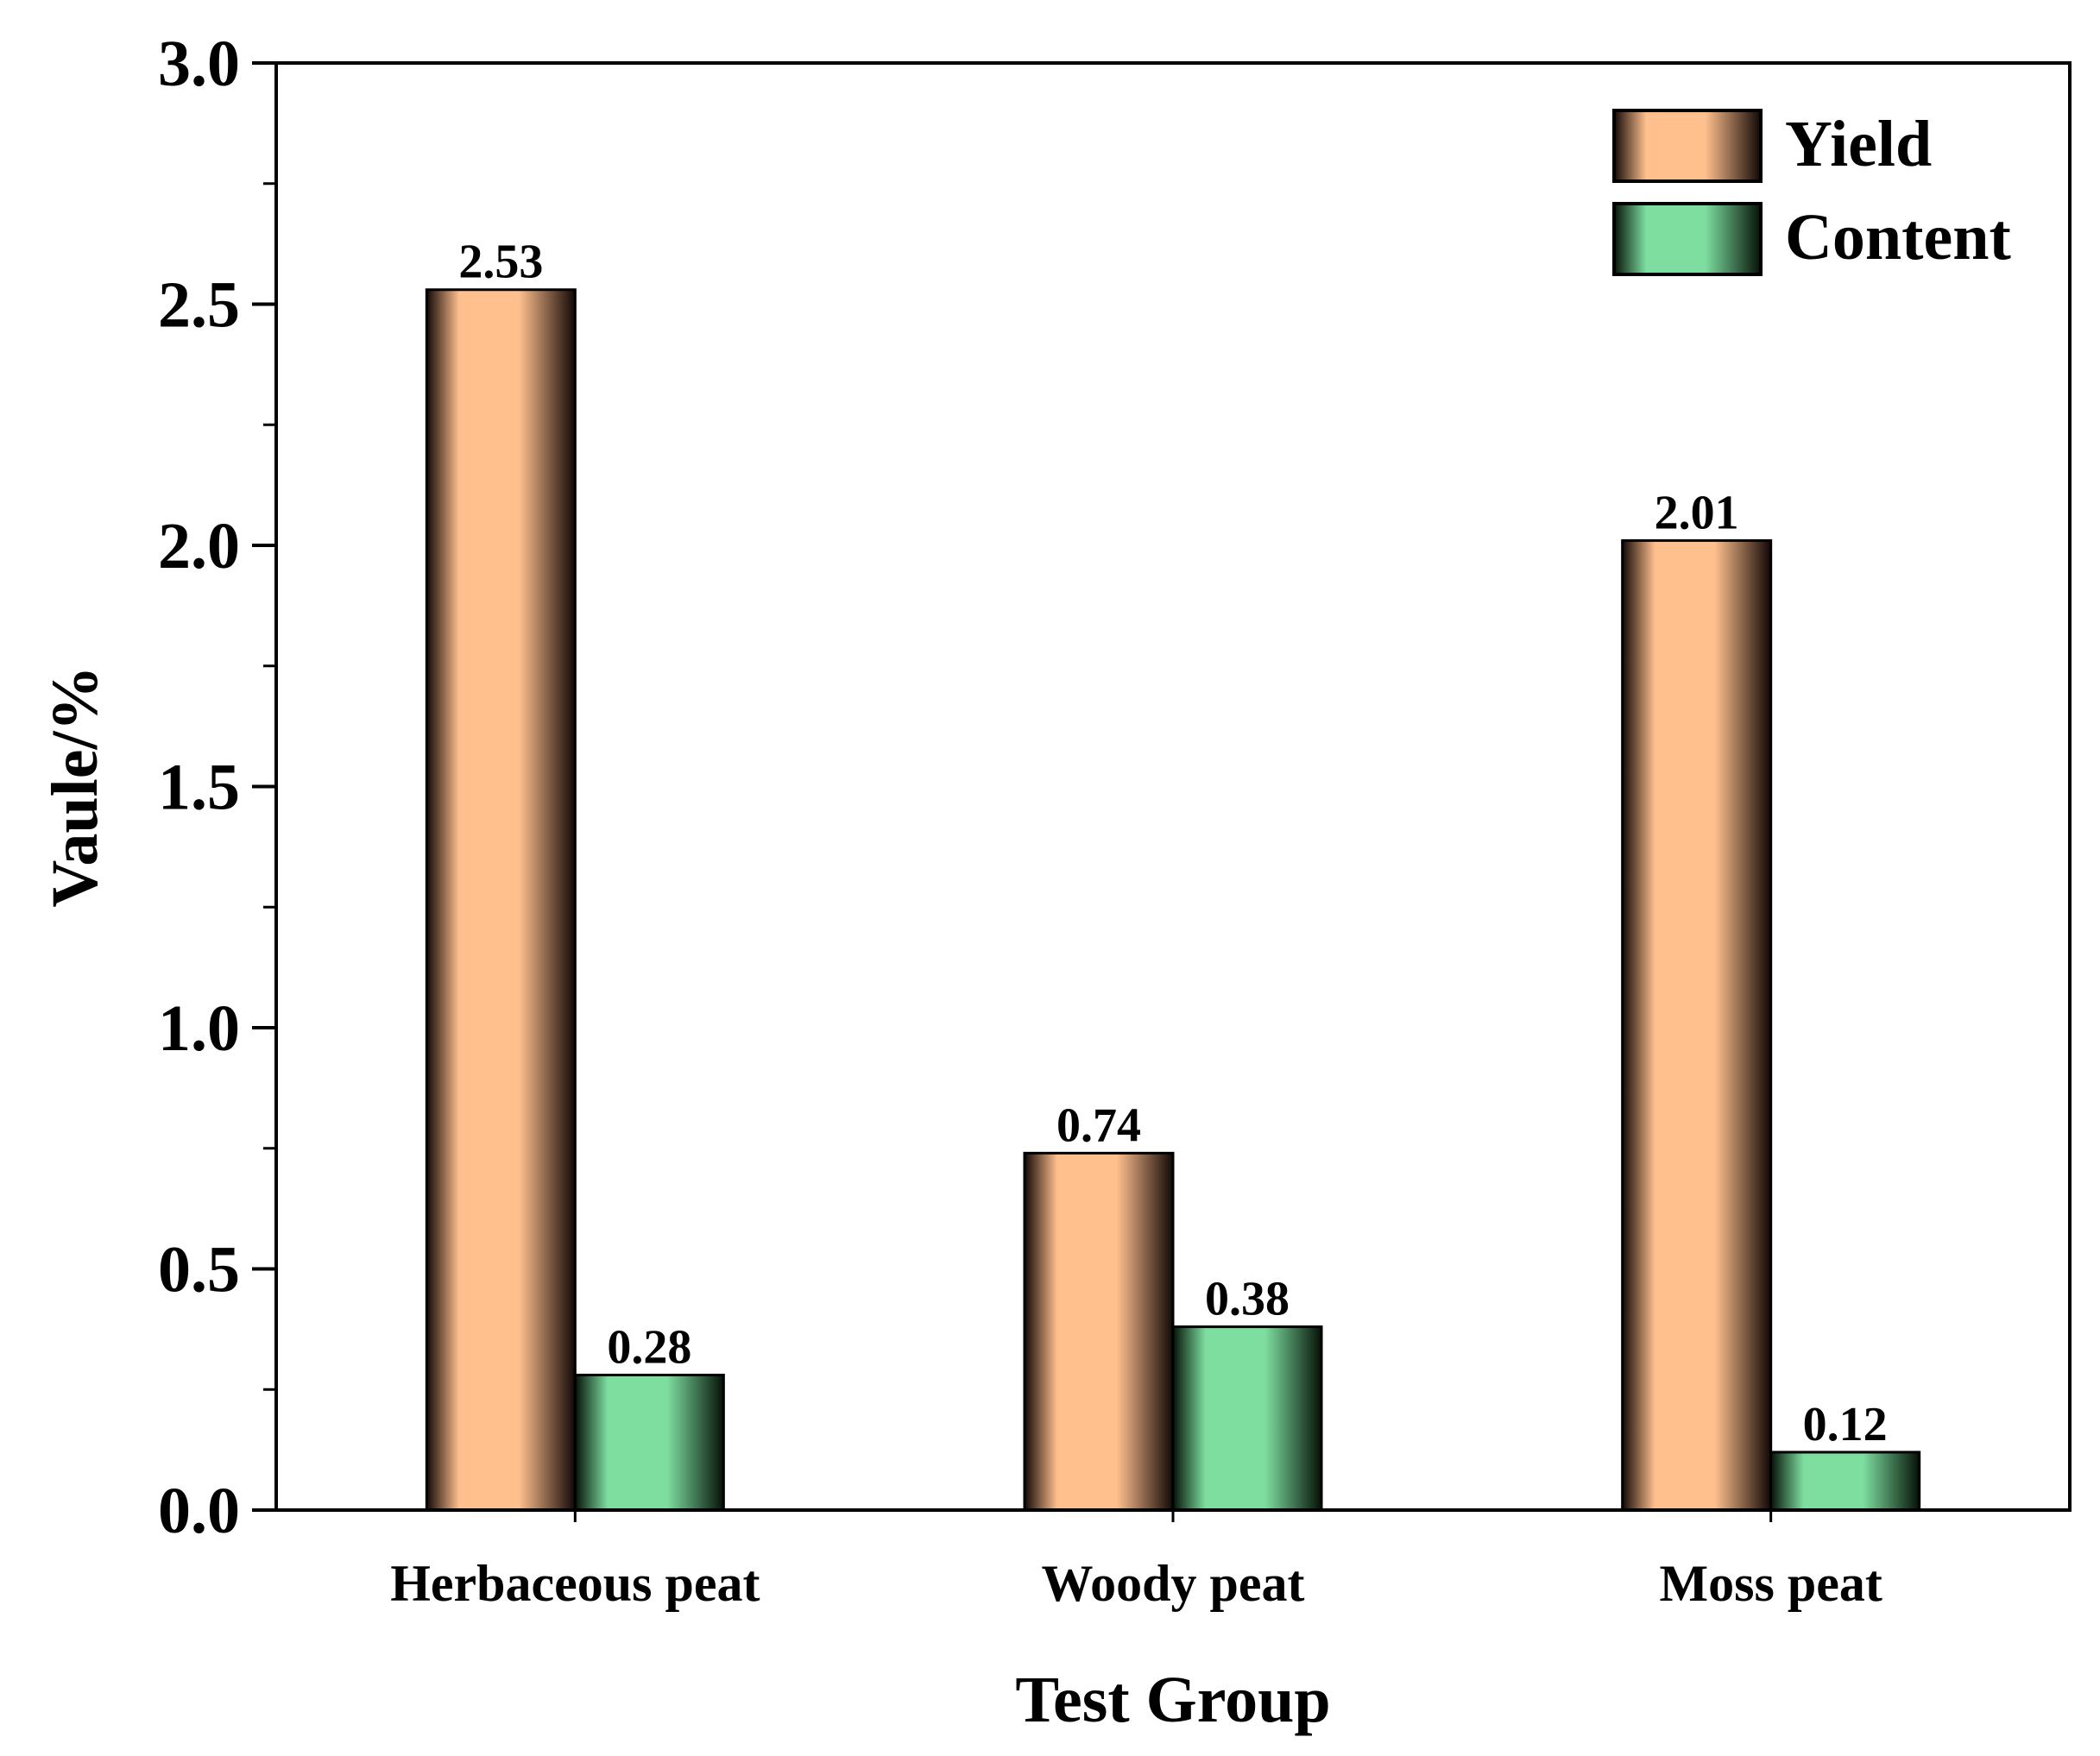  I want to click on y-tick-label: 1.0, so click(199, 1029).